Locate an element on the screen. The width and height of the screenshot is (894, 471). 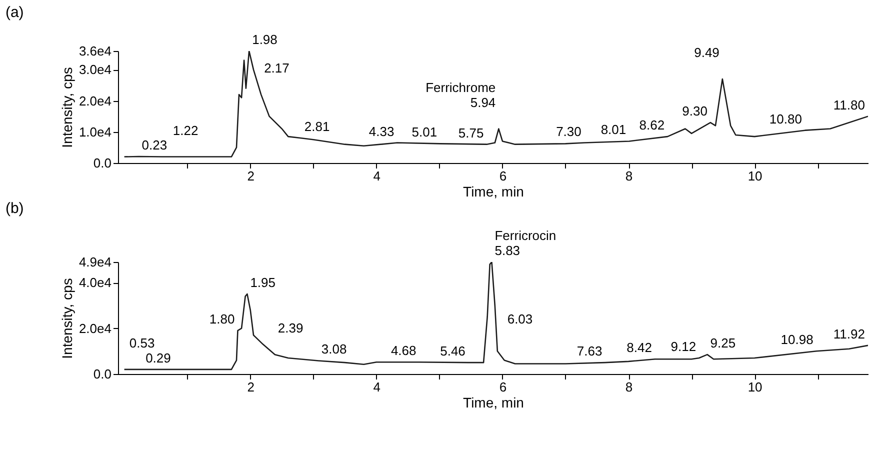
annotation: 9.49 is located at coordinates (707, 52).